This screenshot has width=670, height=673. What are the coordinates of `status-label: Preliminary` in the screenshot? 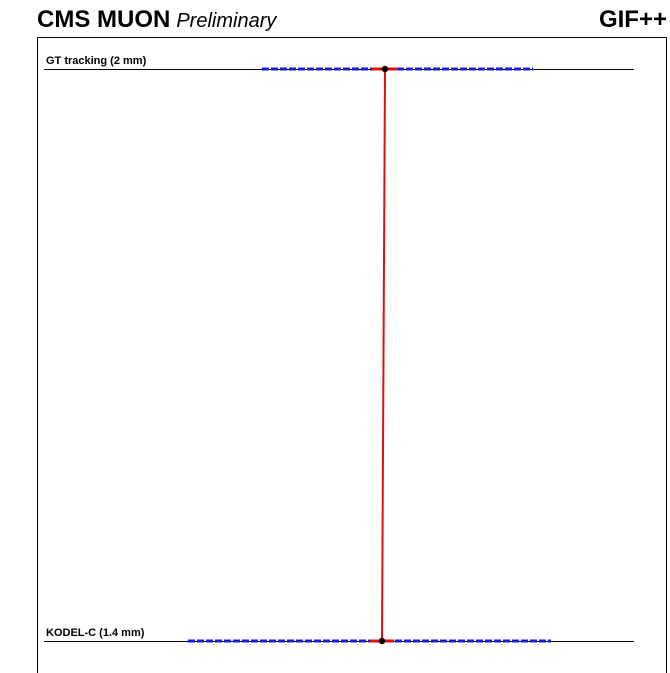 It's located at (226, 21).